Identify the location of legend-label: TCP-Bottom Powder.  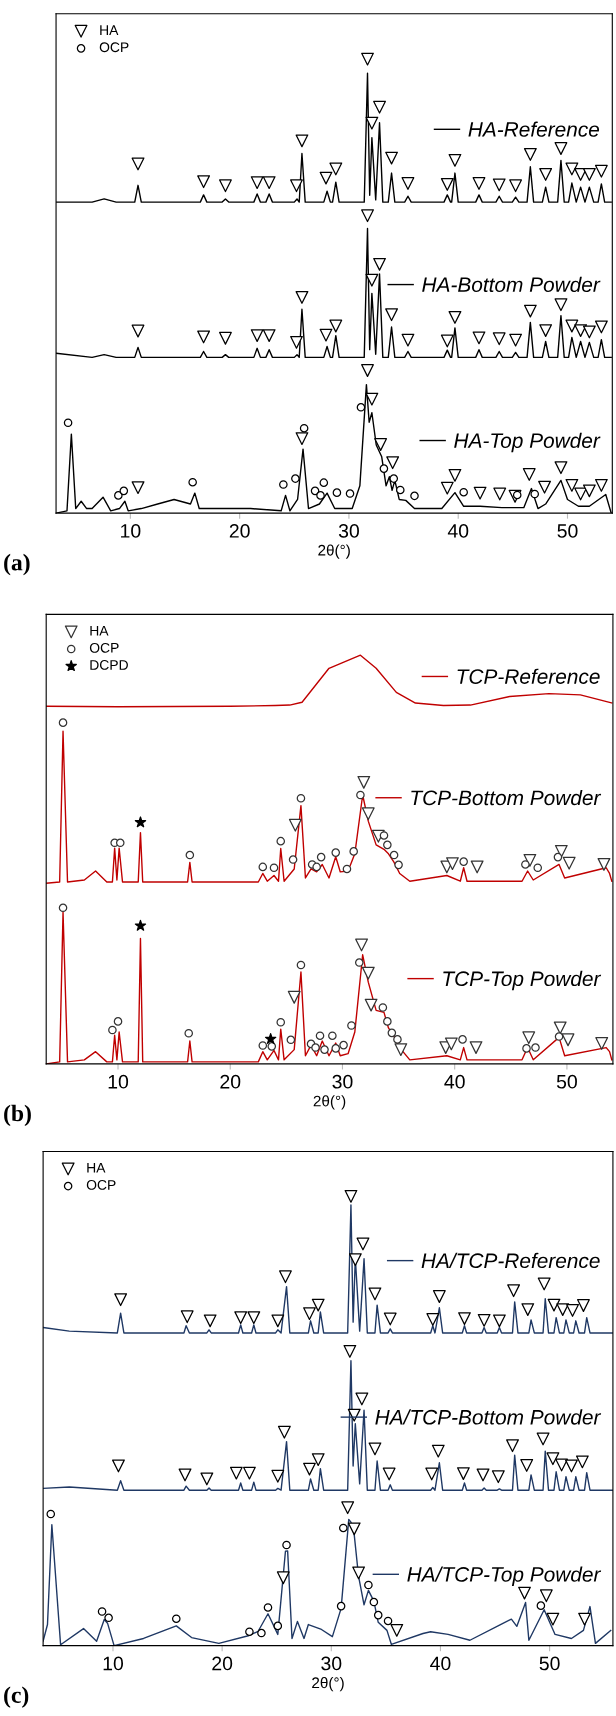
(506, 797).